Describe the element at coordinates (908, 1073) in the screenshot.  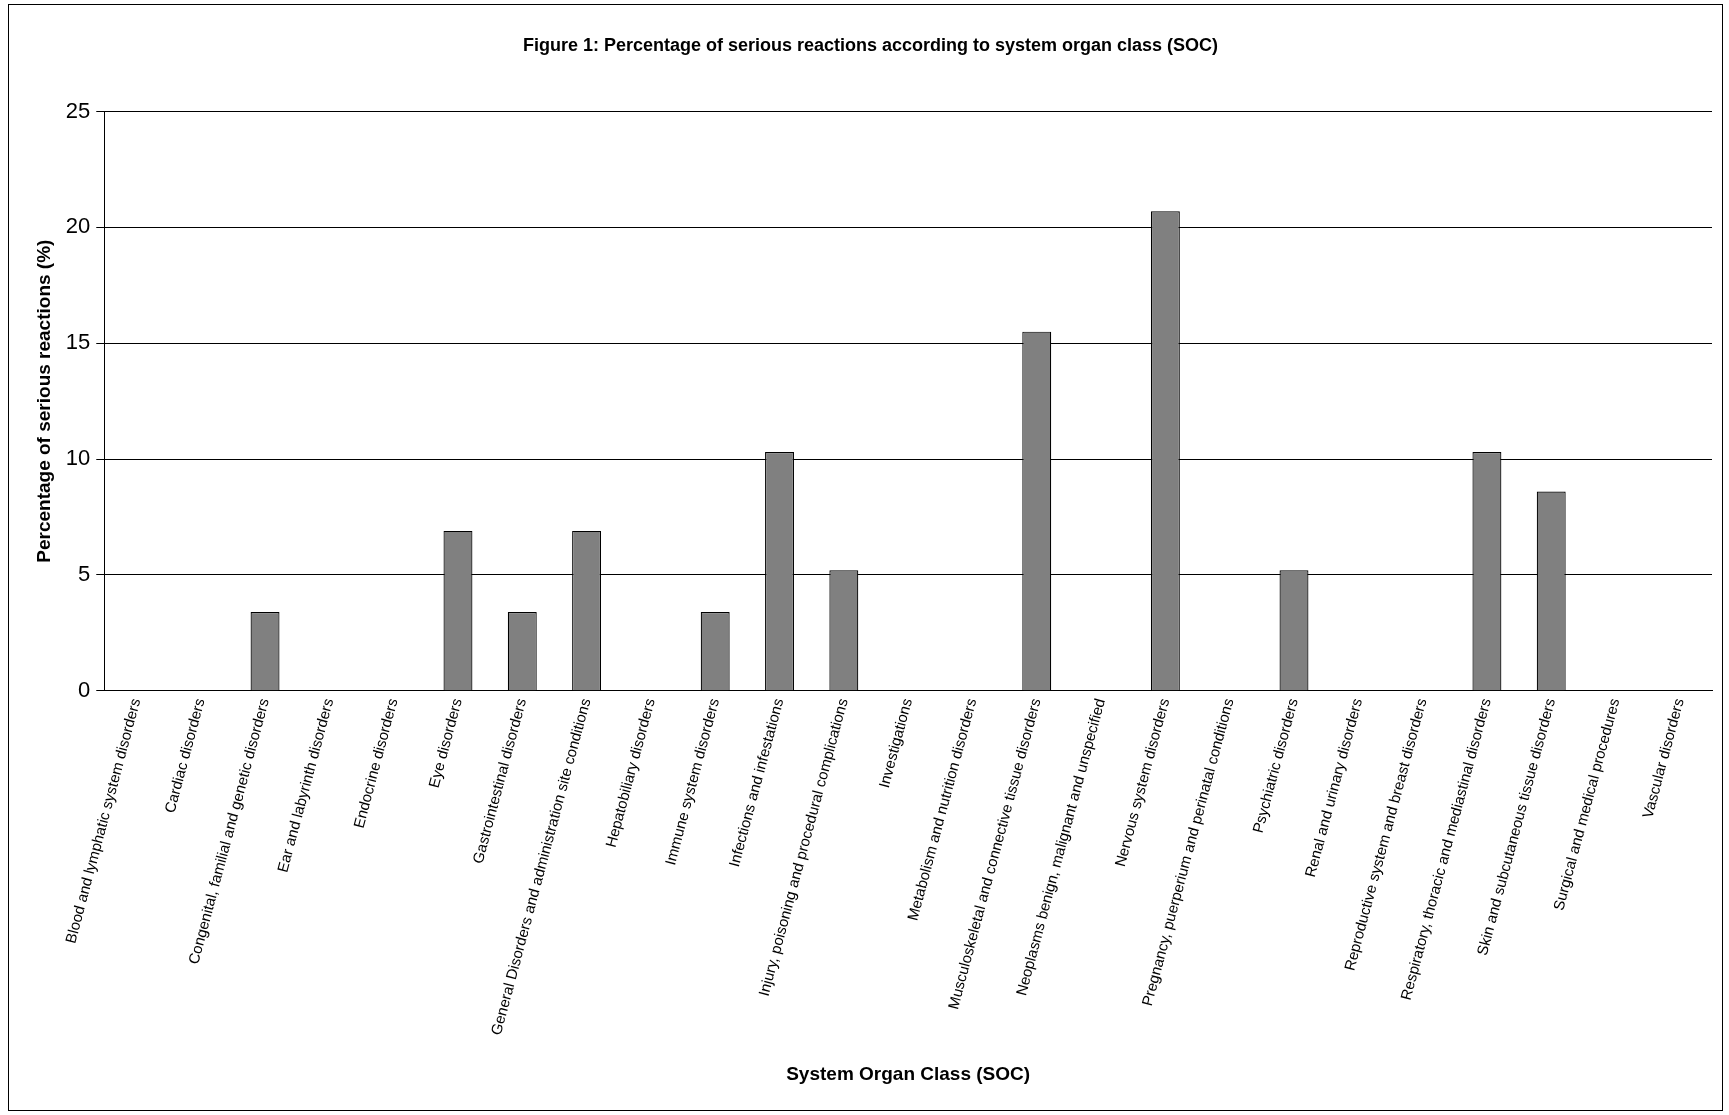
I see `x-axis-title: System Organ Class (SOC)` at that location.